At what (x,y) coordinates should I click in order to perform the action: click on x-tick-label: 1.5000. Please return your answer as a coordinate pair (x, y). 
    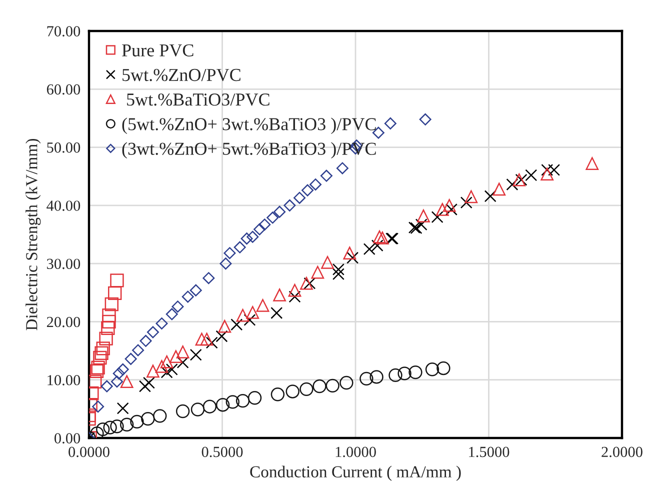
    Looking at the image, I should click on (489, 452).